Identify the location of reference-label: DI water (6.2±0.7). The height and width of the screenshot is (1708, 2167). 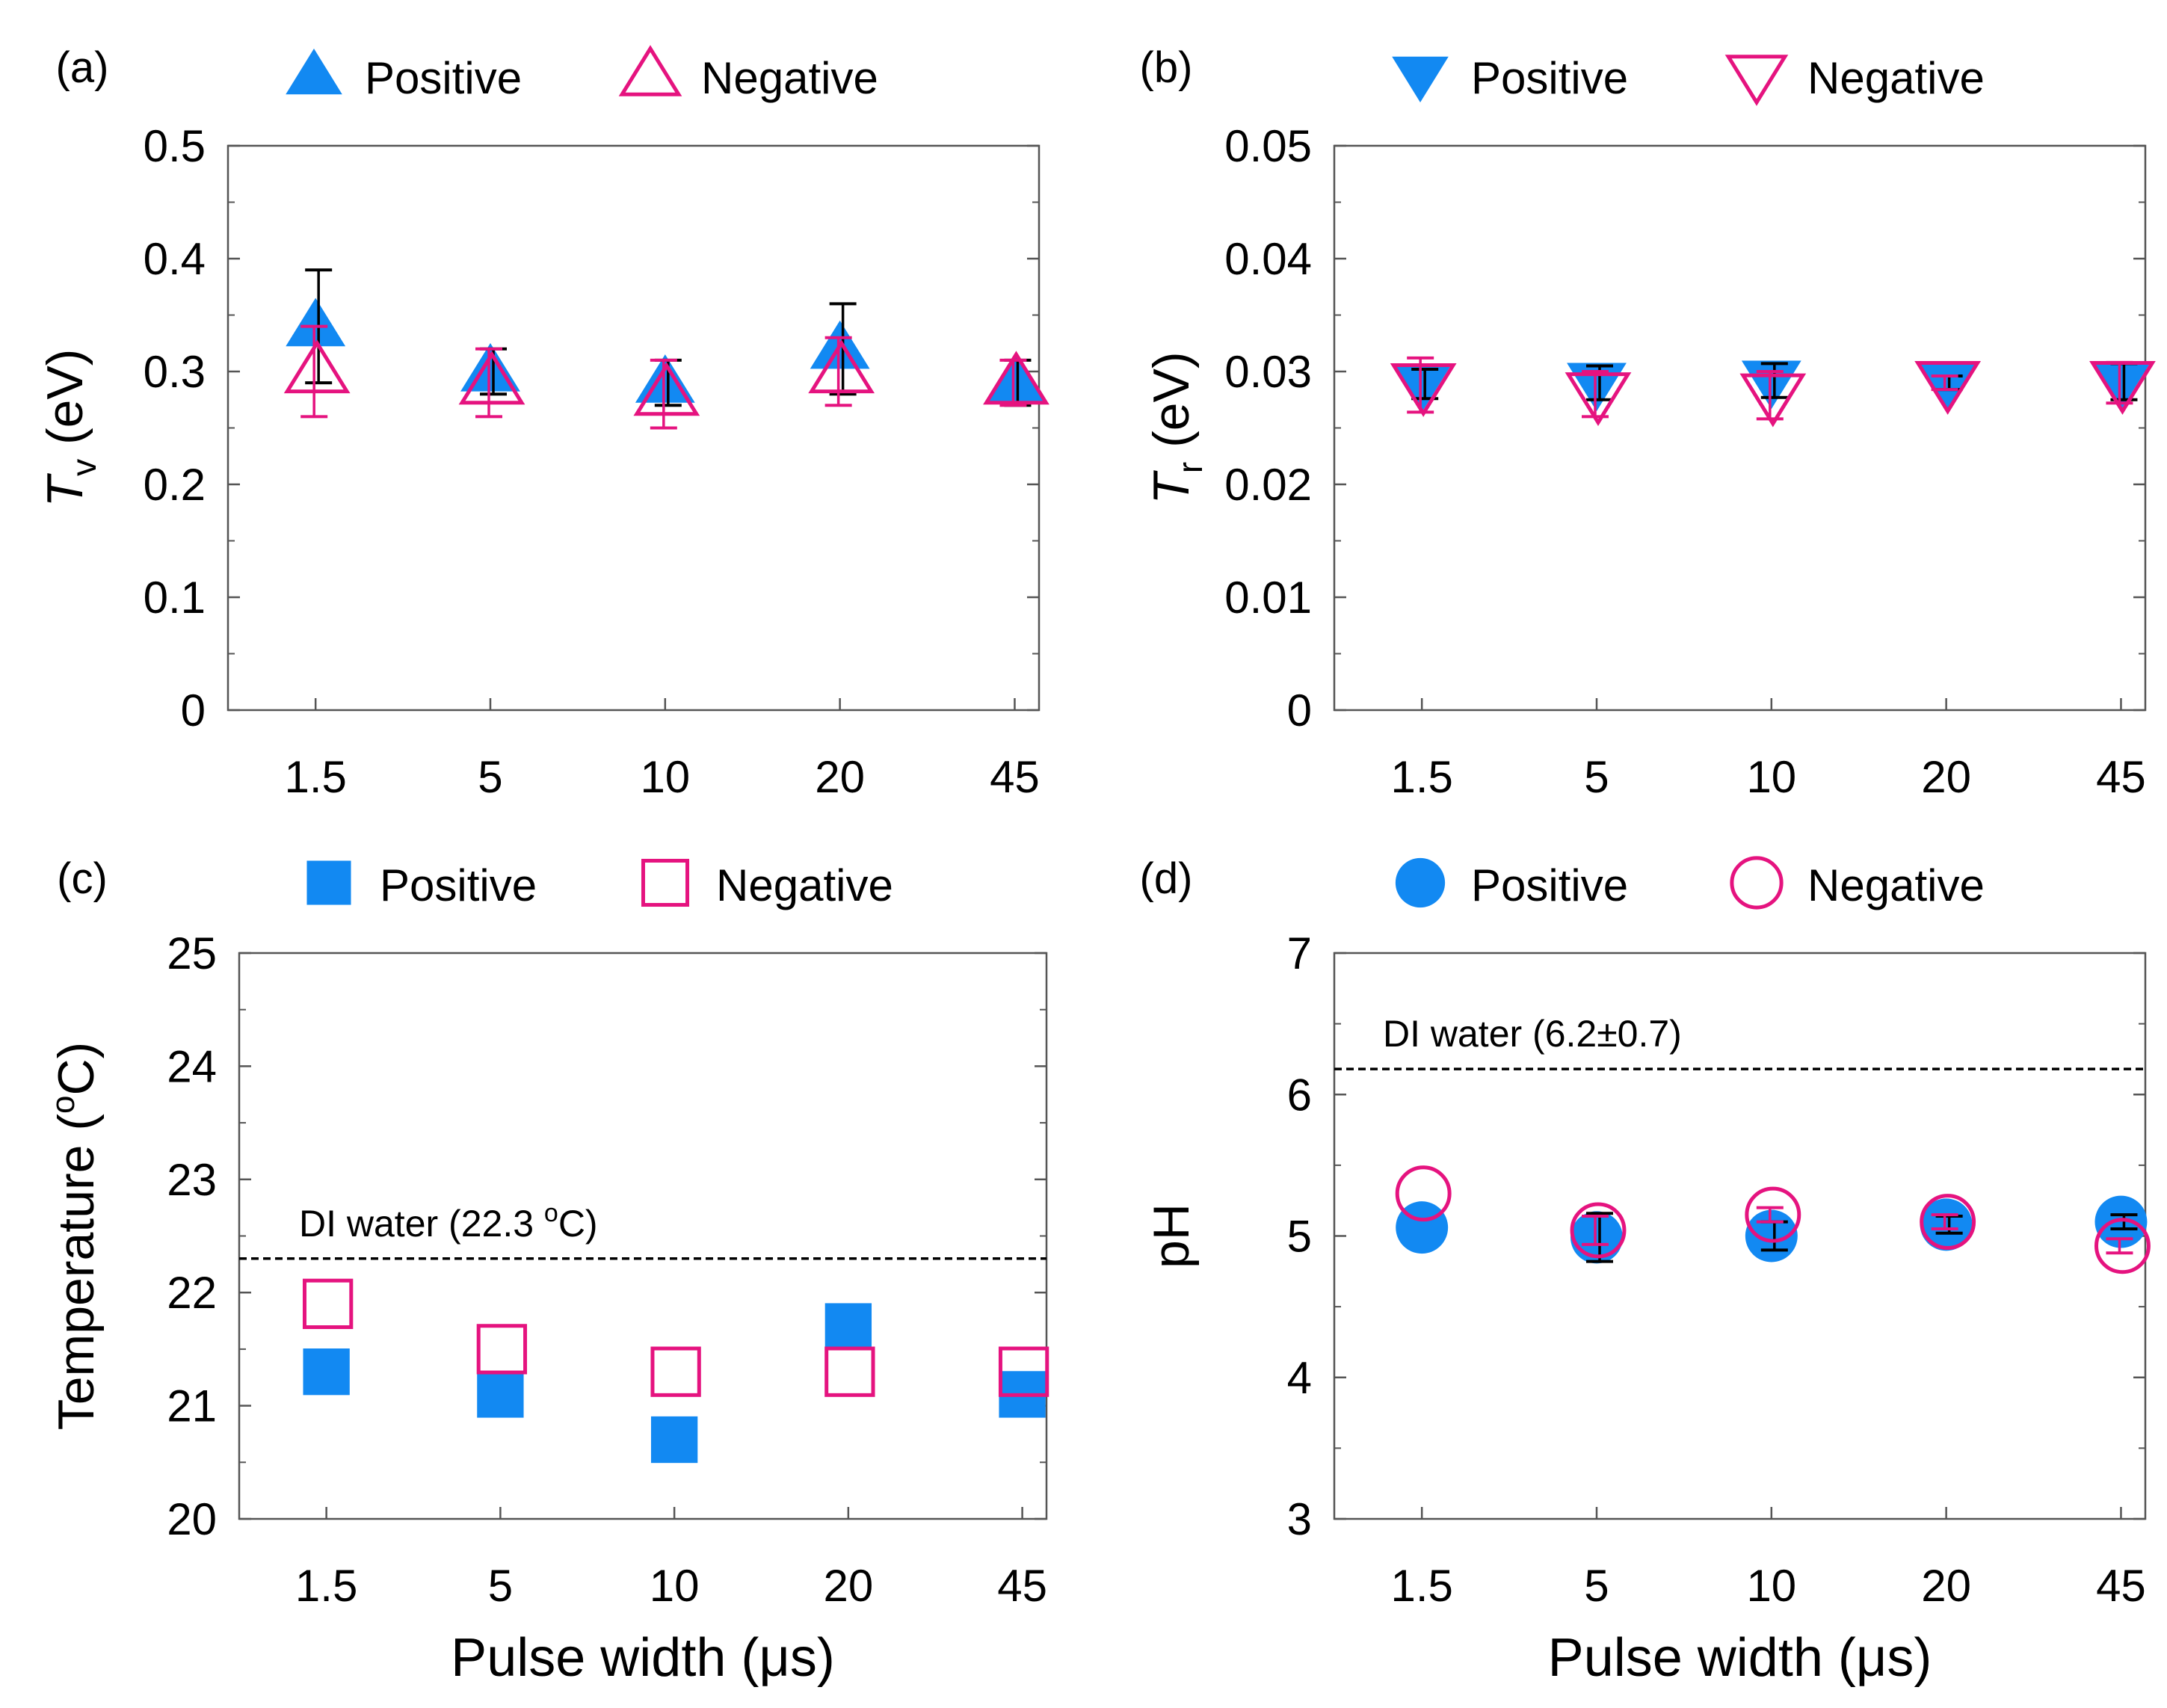
(1532, 1034).